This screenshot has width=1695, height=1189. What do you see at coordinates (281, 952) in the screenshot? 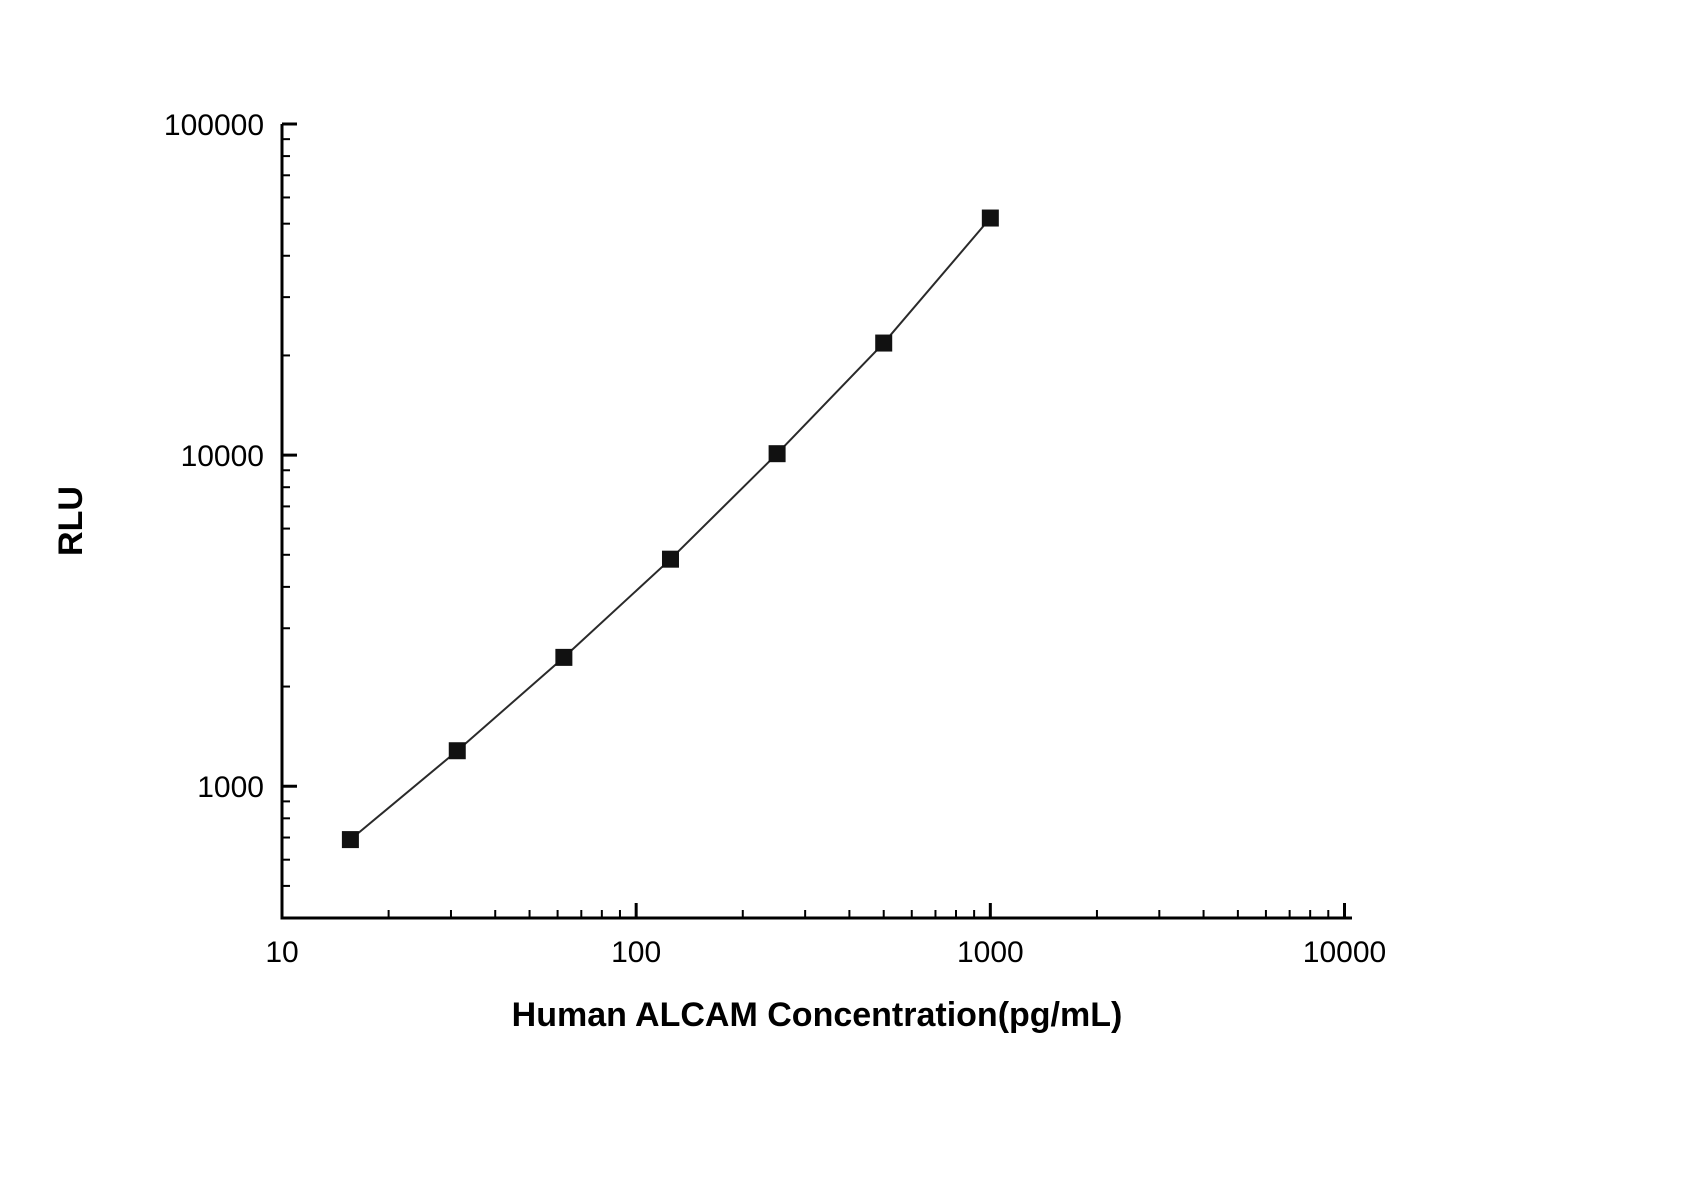
I see `x-tick-label: 10` at bounding box center [281, 952].